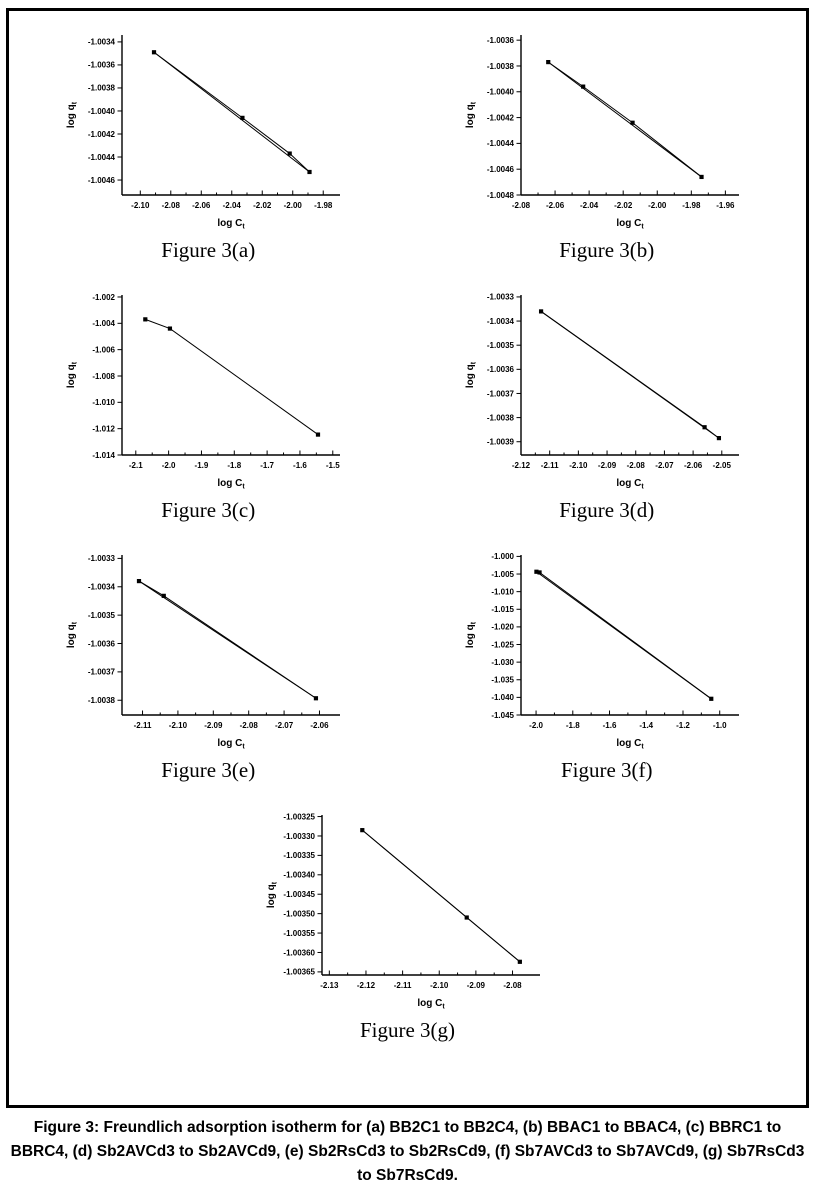 This screenshot has width=815, height=1194. What do you see at coordinates (502, 697) in the screenshot?
I see `y-tick-label: -1.040` at bounding box center [502, 697].